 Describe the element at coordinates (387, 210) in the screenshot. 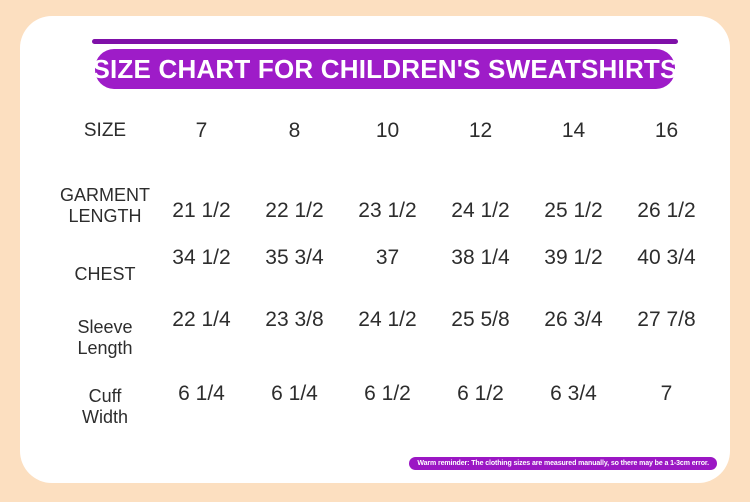

I see `garment-length-size-10: 23 1/2` at that location.